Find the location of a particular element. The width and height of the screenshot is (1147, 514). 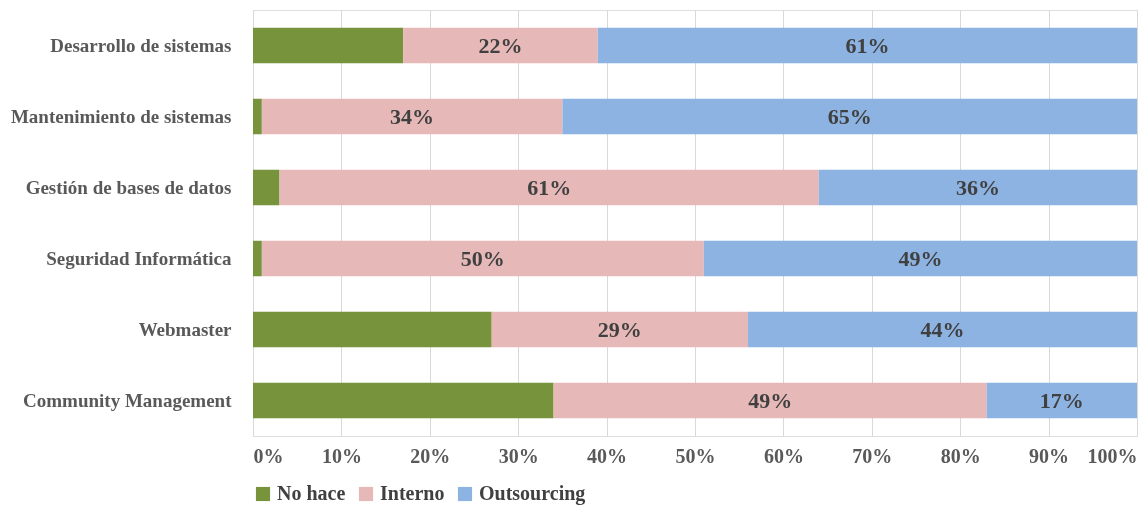

y-tick-label: Gestión de bases de datos is located at coordinates (128, 187).